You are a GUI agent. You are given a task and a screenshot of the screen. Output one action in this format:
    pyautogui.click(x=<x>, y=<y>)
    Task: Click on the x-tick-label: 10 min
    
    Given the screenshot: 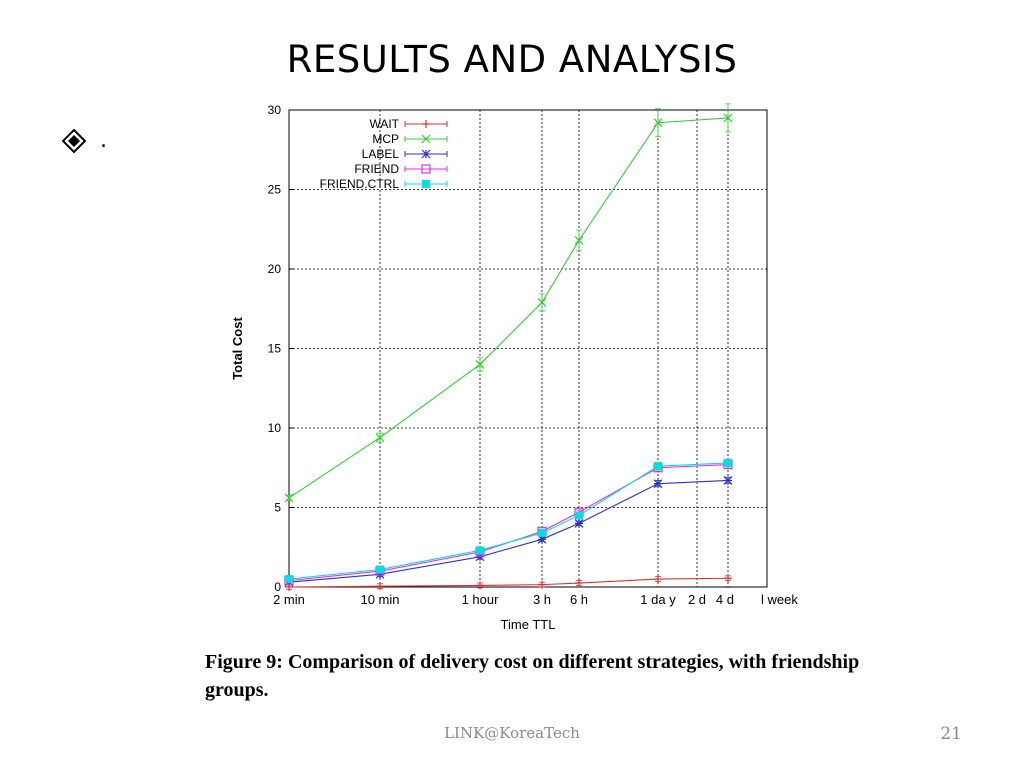 What is the action you would take?
    pyautogui.click(x=379, y=599)
    